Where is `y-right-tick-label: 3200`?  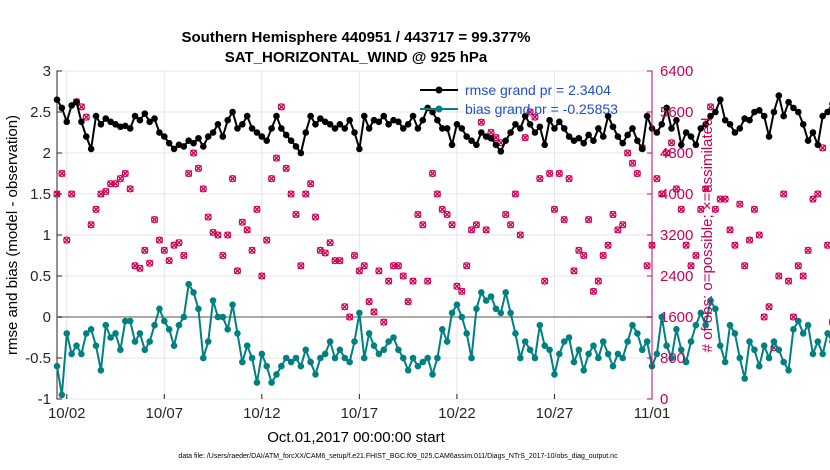
y-right-tick-label: 3200 is located at coordinates (676, 235).